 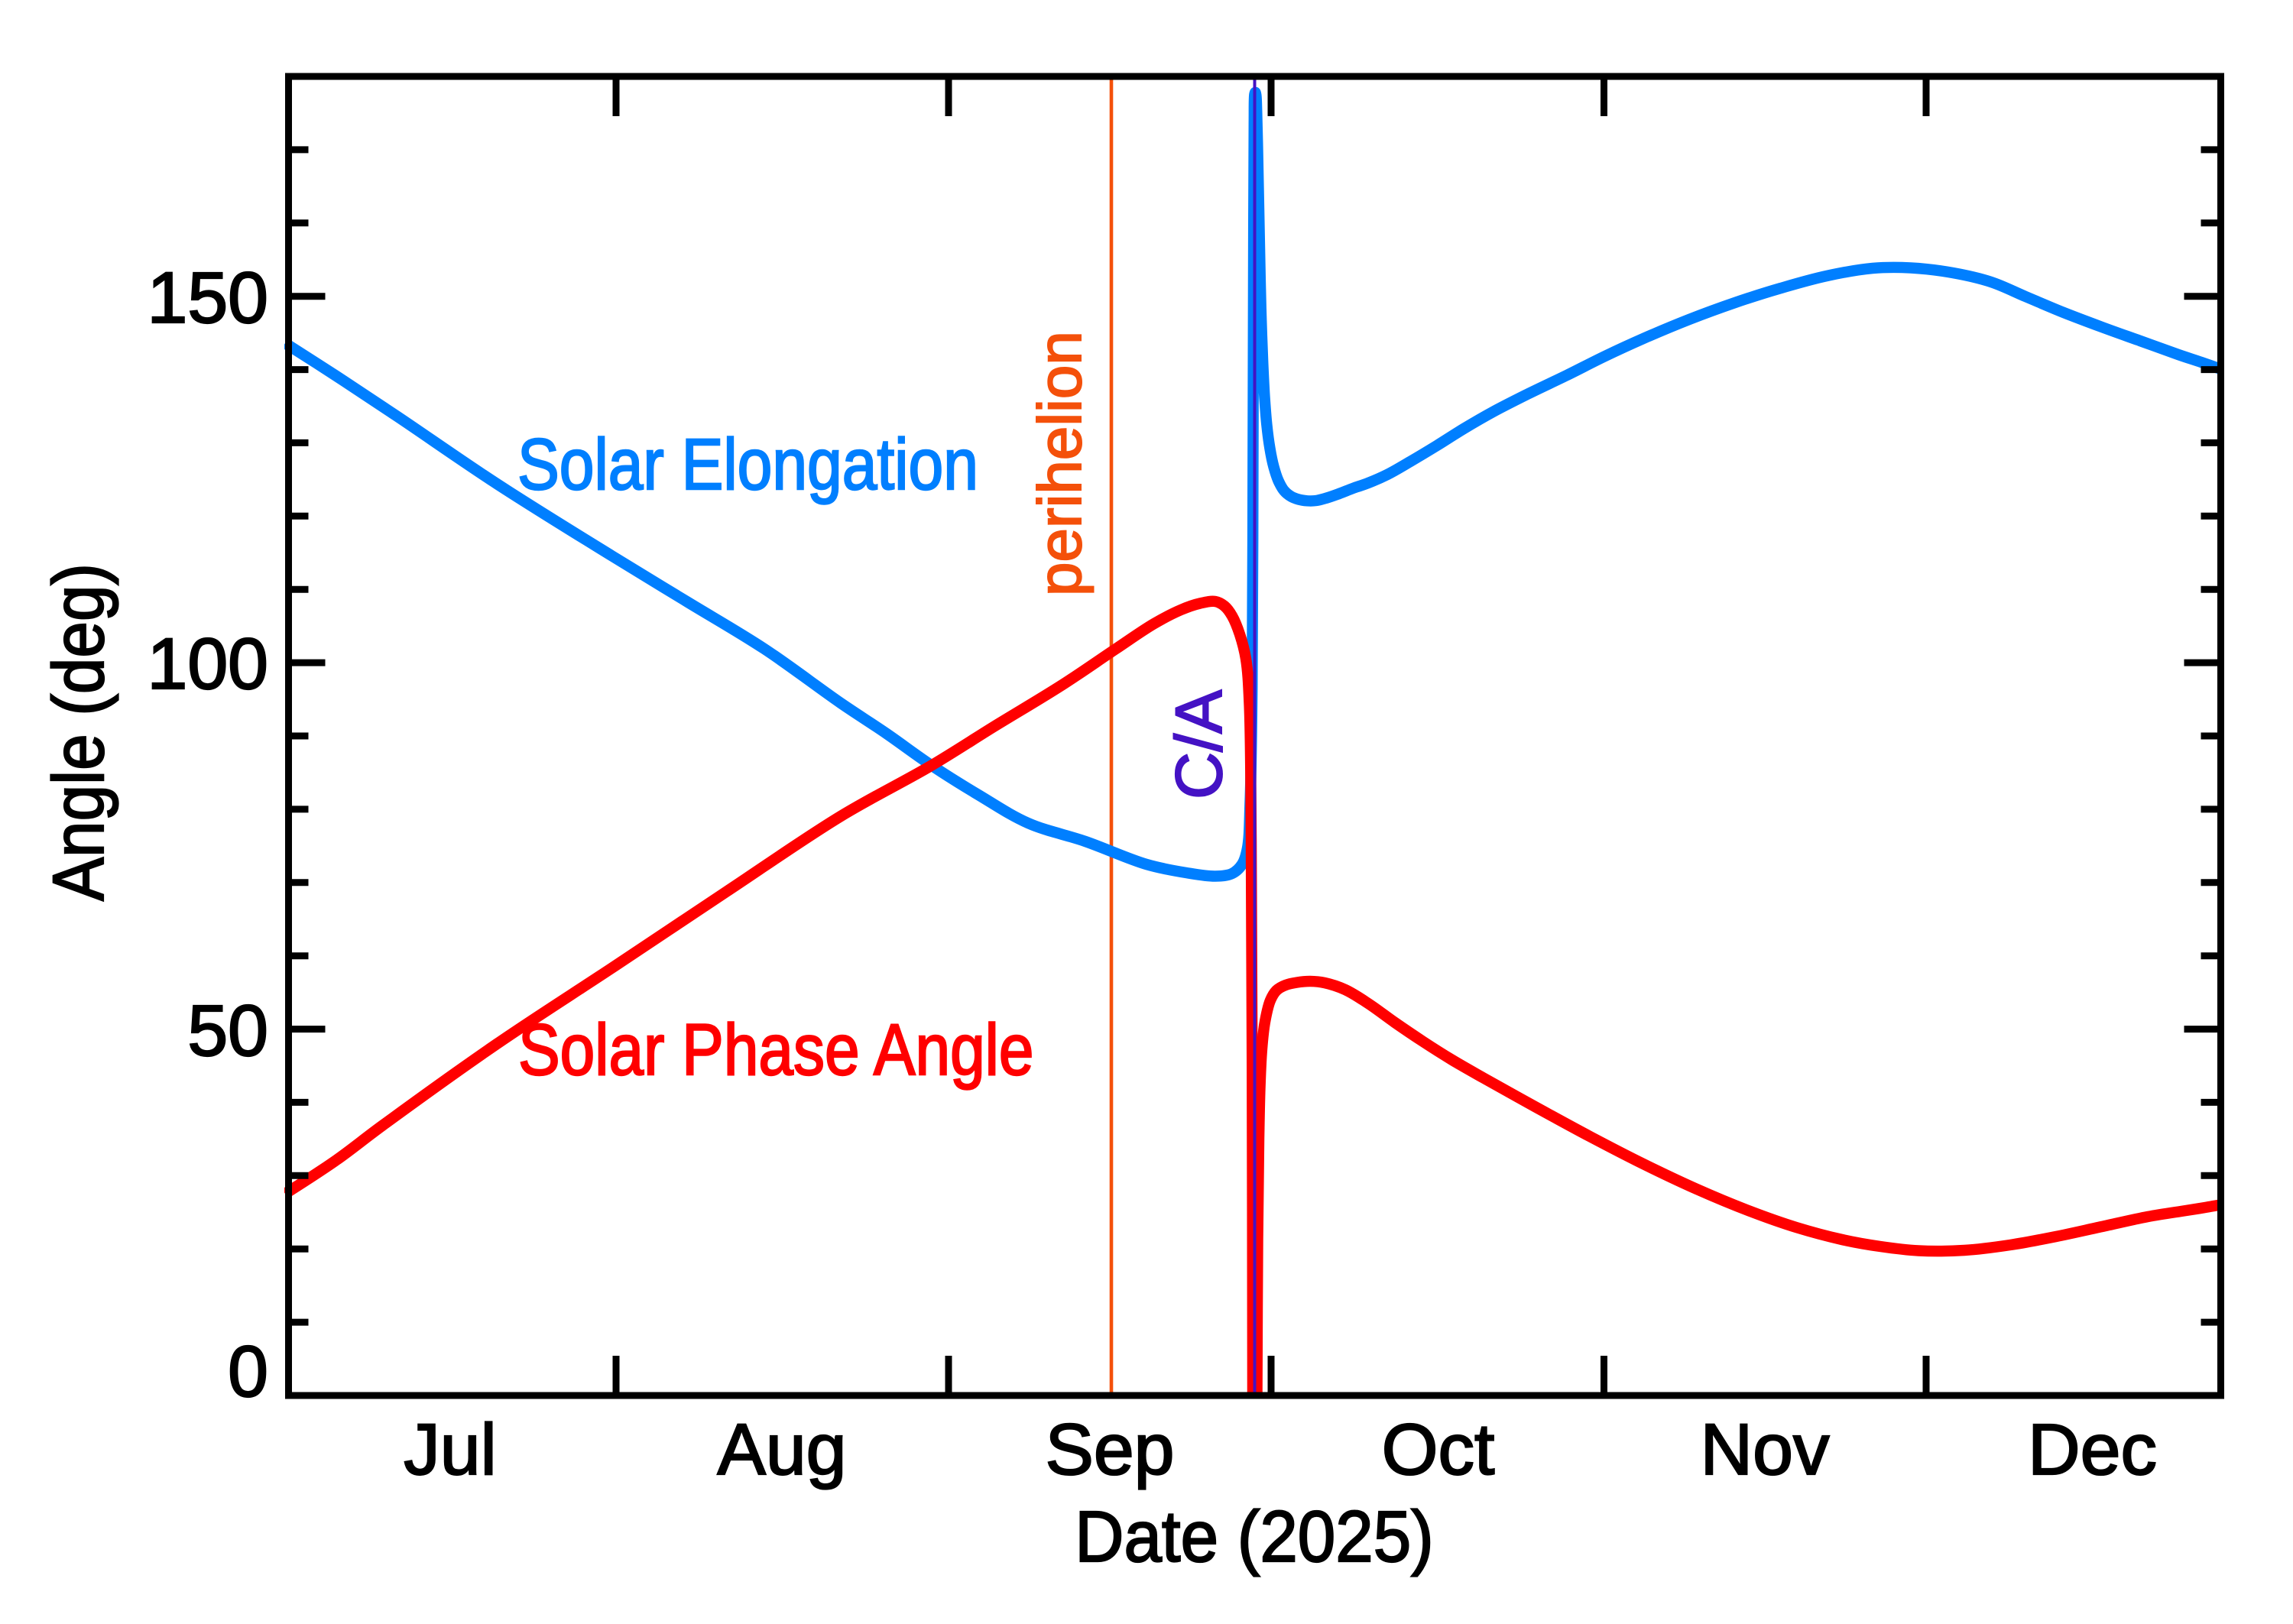 What do you see at coordinates (747, 463) in the screenshot?
I see `svg-text: Solar Elongation` at bounding box center [747, 463].